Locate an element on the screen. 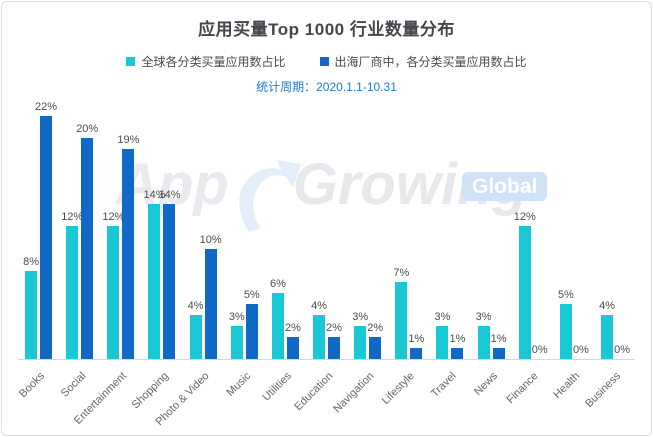  bar-overseas-photo-video: 10% is located at coordinates (211, 296).